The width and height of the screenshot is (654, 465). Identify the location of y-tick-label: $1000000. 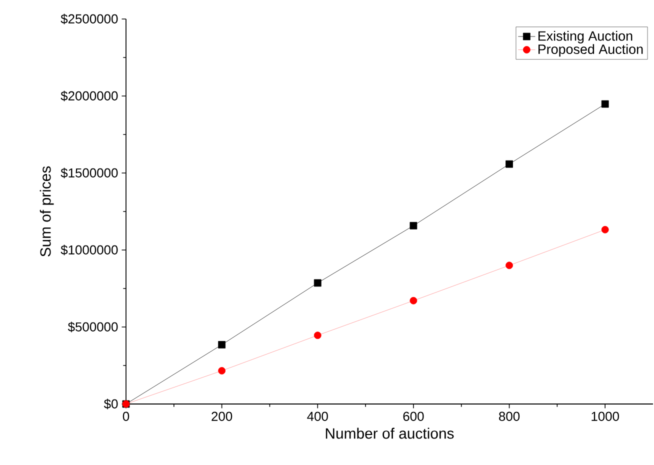
(89, 250).